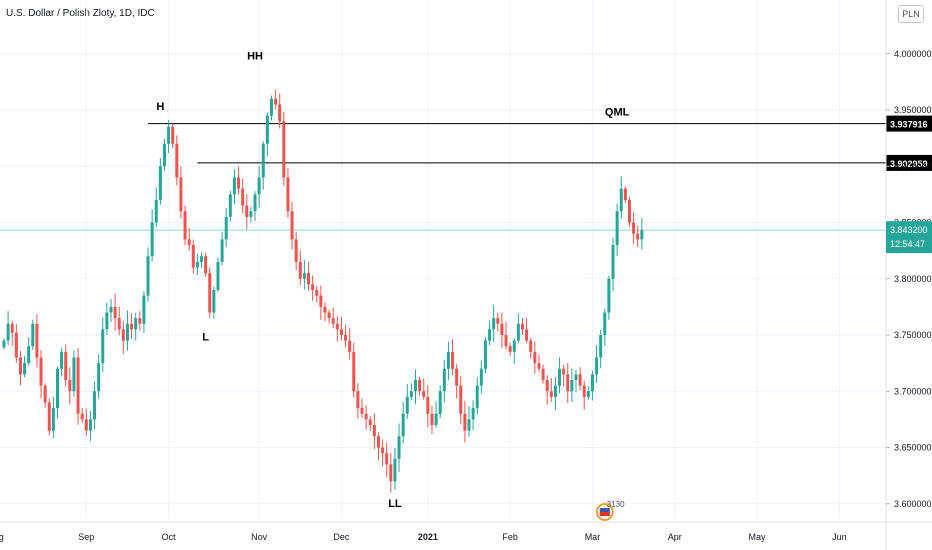 Image resolution: width=932 pixels, height=550 pixels. Describe the element at coordinates (913, 166) in the screenshot. I see `price-tick-label: 3.900000` at that location.